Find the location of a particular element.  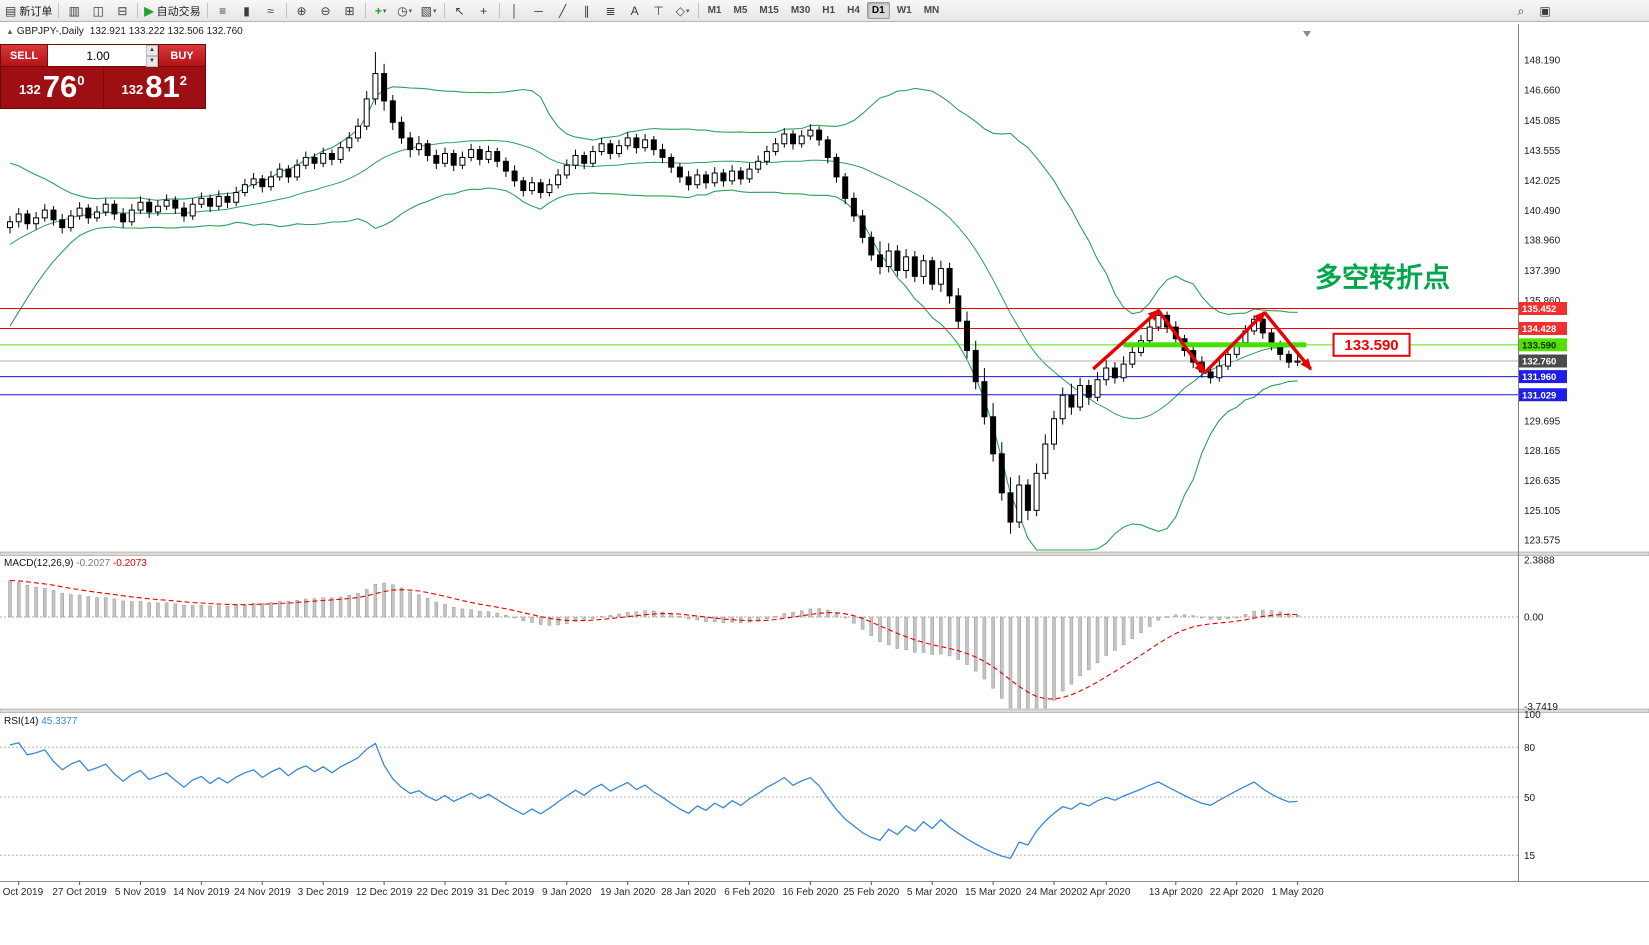

crosshair-icon: + is located at coordinates (484, 10).